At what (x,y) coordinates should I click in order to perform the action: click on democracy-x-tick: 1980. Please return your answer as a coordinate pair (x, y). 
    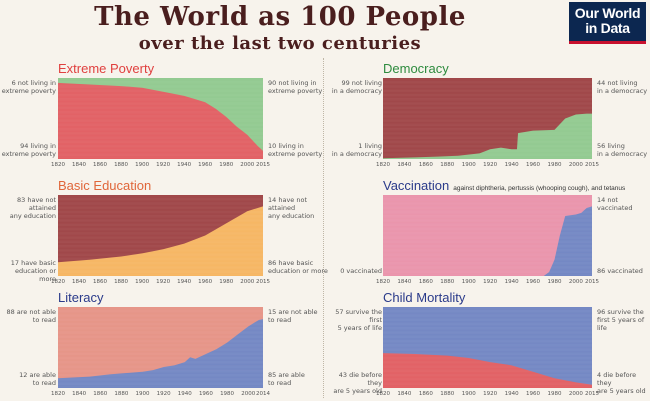
    Looking at the image, I should click on (554, 165).